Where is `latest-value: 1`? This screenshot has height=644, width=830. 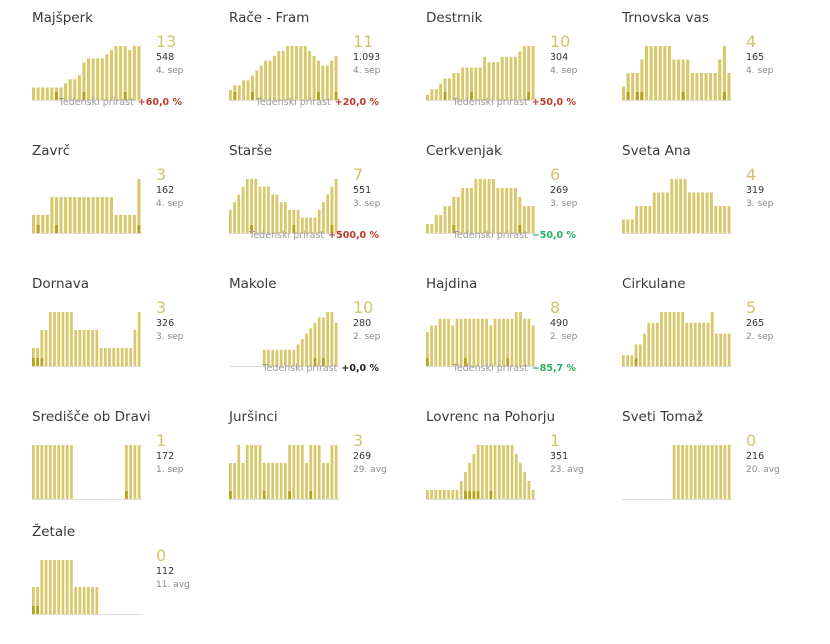
latest-value: 1 is located at coordinates (161, 440).